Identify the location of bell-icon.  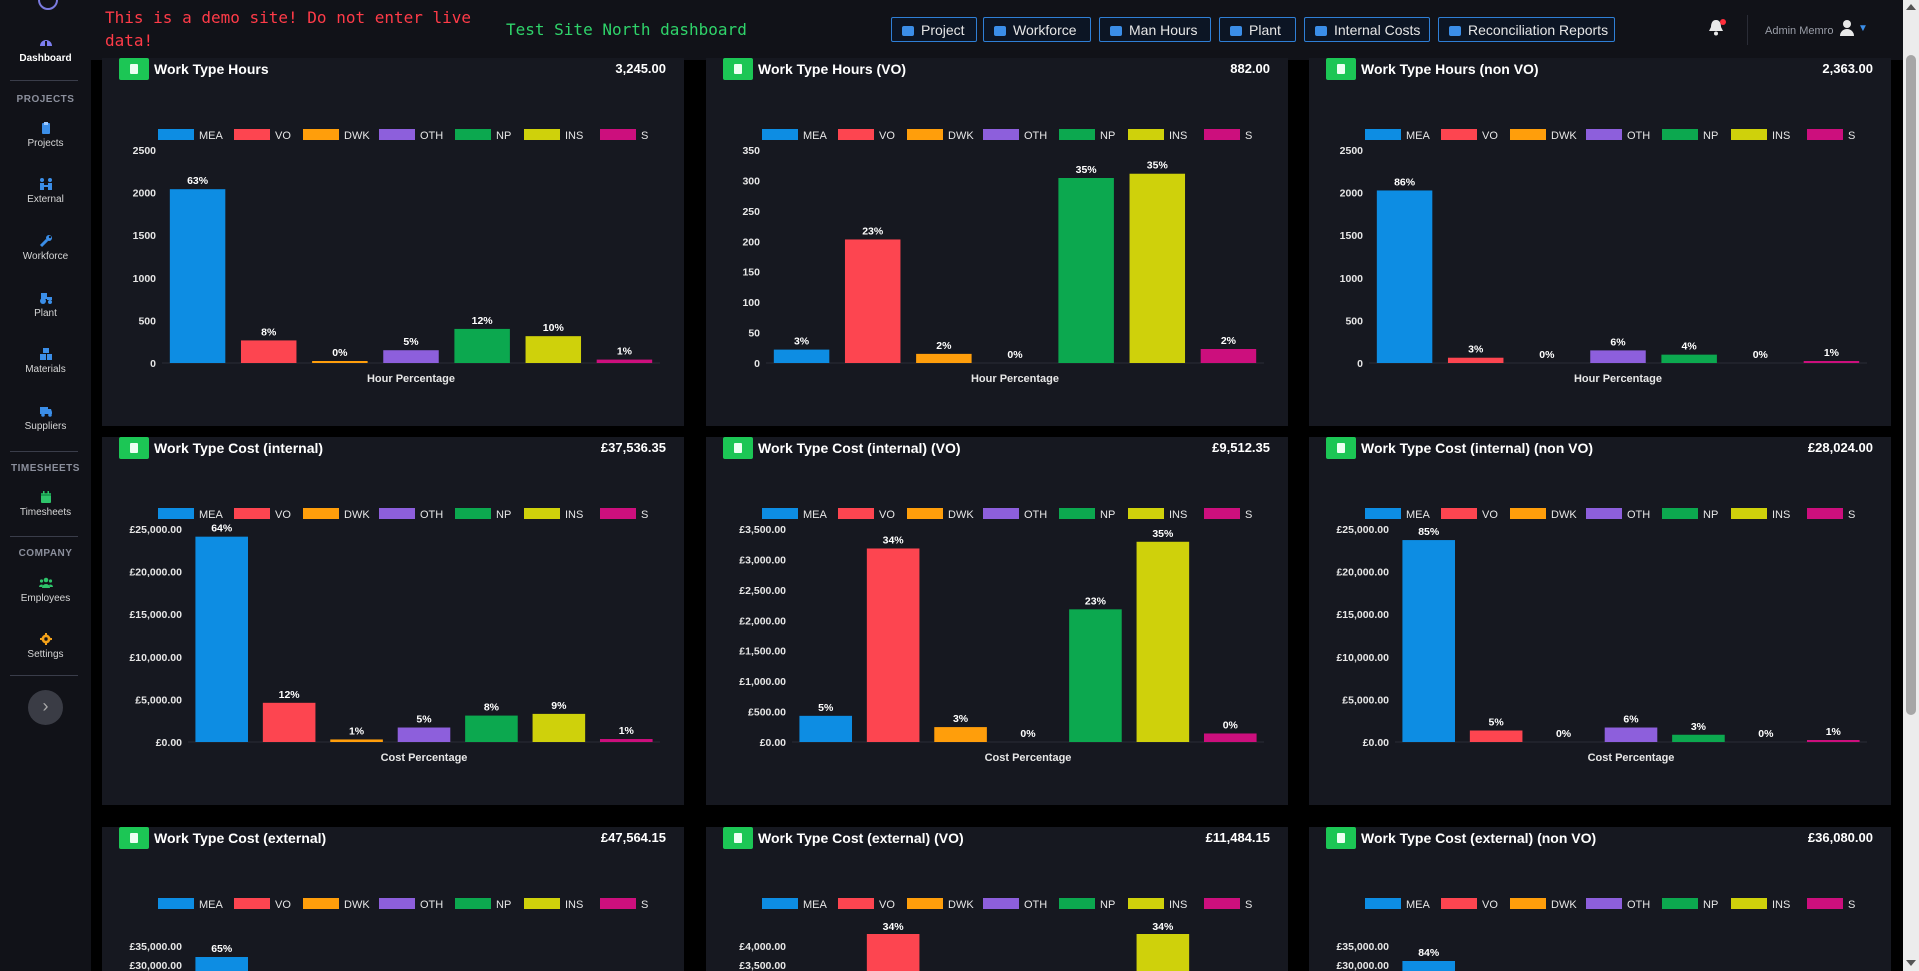
(1716, 28).